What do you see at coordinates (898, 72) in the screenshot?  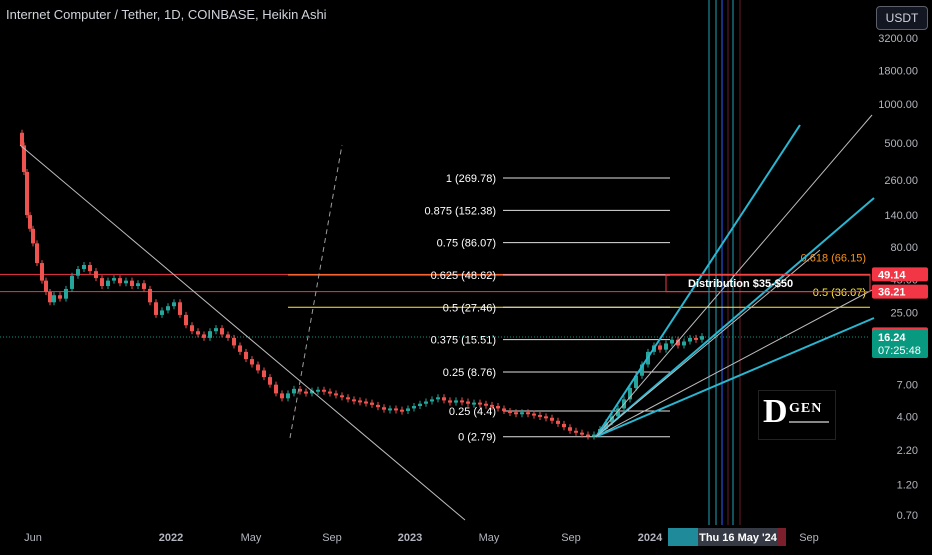 I see `y-tick-label: 1800.00` at bounding box center [898, 72].